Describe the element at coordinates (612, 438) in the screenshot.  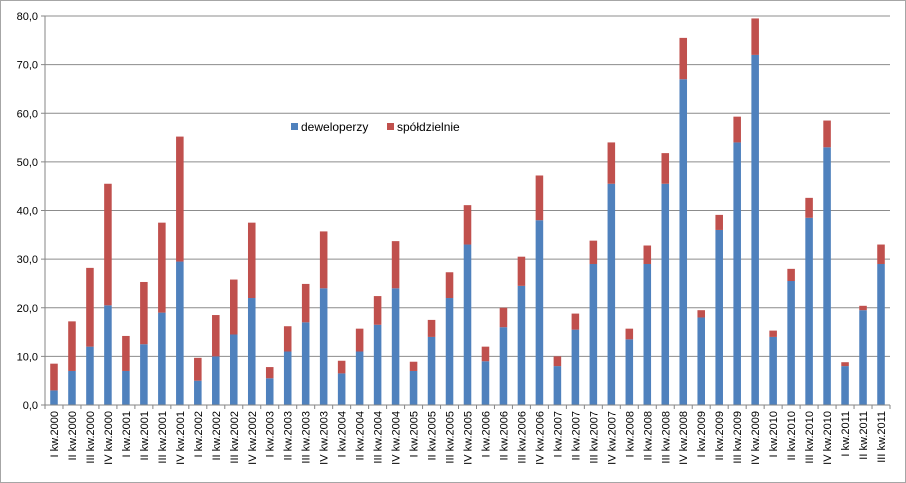
I see `x-tick-label: IV kw.2007` at that location.